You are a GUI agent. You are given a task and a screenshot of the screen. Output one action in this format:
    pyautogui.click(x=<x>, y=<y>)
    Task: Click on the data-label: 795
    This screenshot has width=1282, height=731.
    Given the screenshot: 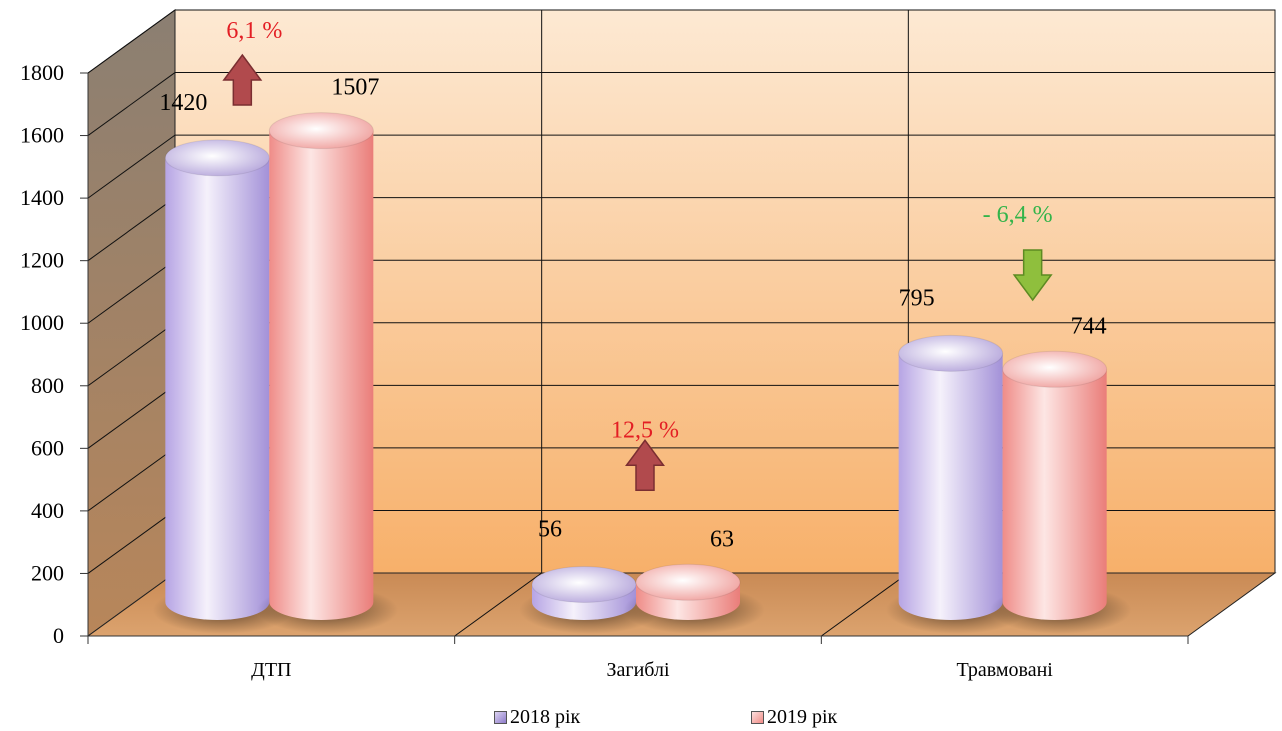 What is the action you would take?
    pyautogui.click(x=917, y=298)
    